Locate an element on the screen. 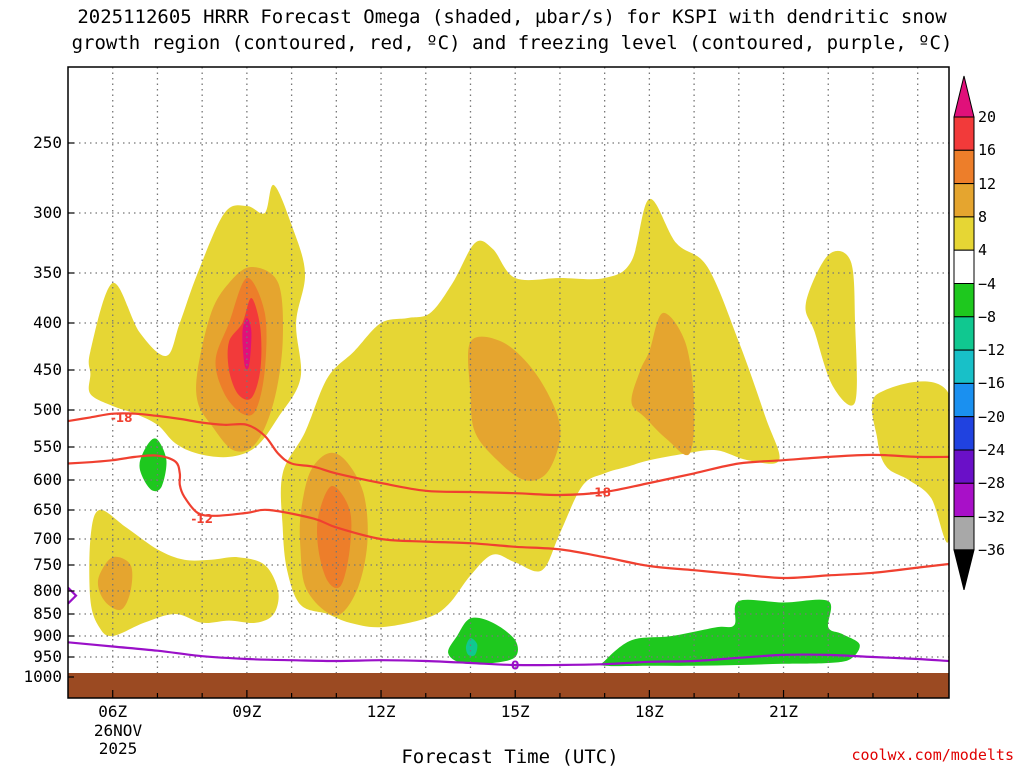 Image resolution: width=1024 pixels, height=768 pixels. ytick-label-450: 450 is located at coordinates (47, 369).